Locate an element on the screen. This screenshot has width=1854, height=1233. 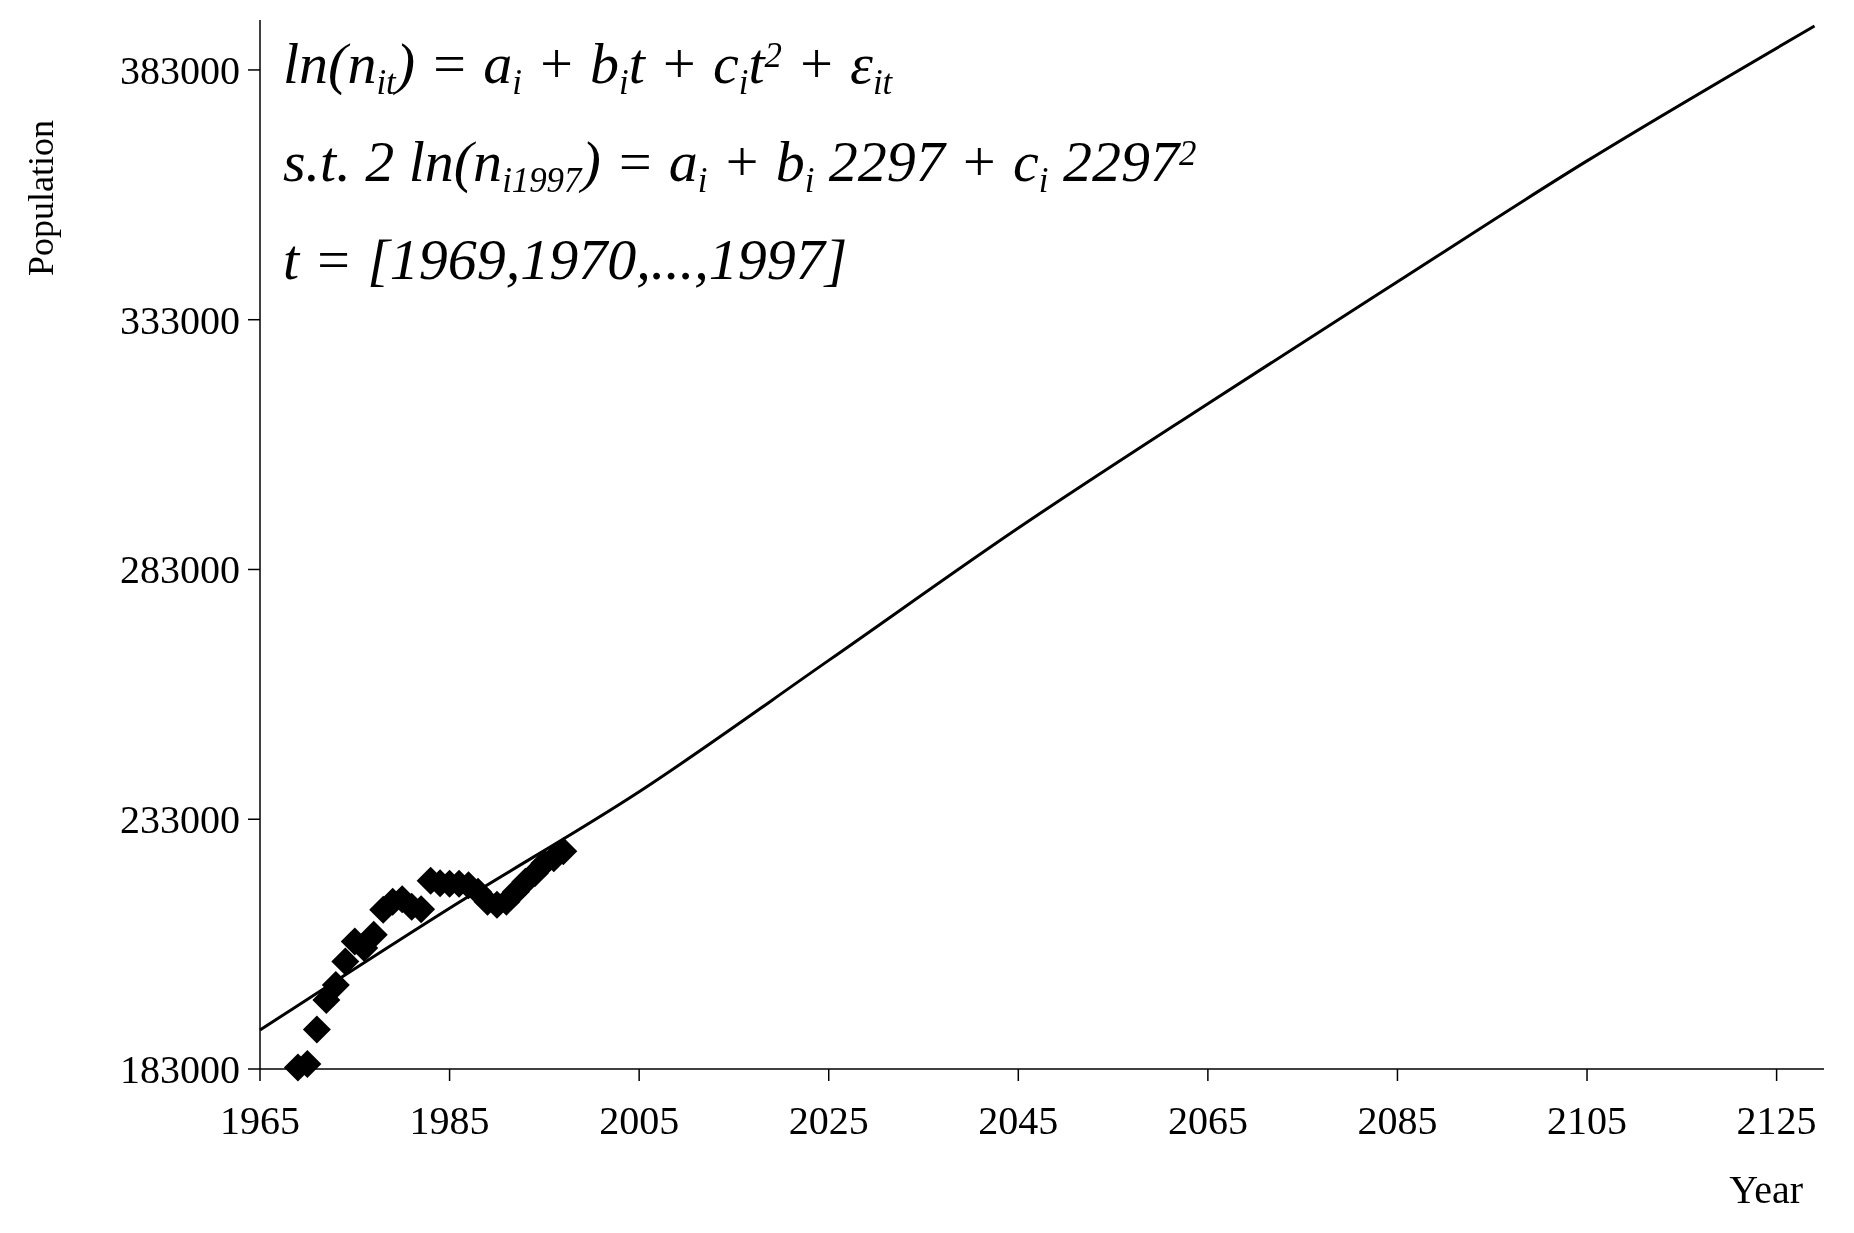
y-tick-label: 283000 is located at coordinates (180, 570).